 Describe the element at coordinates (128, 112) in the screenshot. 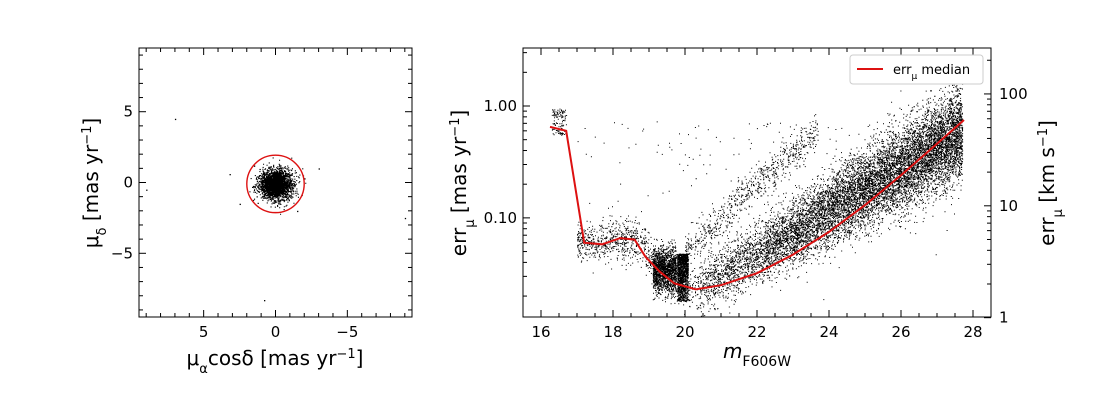

I see `y-tick-label: 5` at that location.